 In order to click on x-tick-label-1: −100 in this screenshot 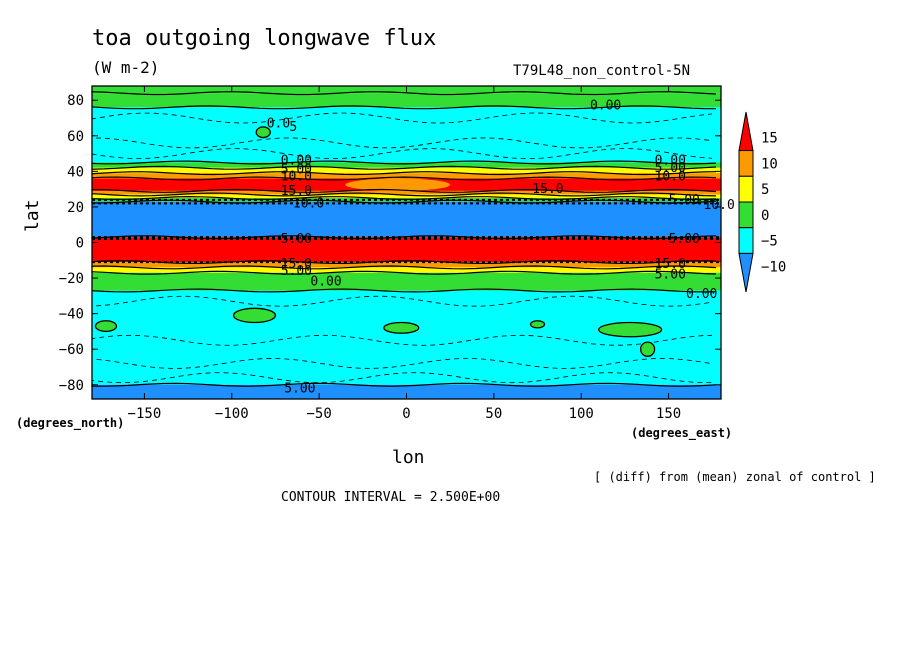, I will do `click(232, 414)`.